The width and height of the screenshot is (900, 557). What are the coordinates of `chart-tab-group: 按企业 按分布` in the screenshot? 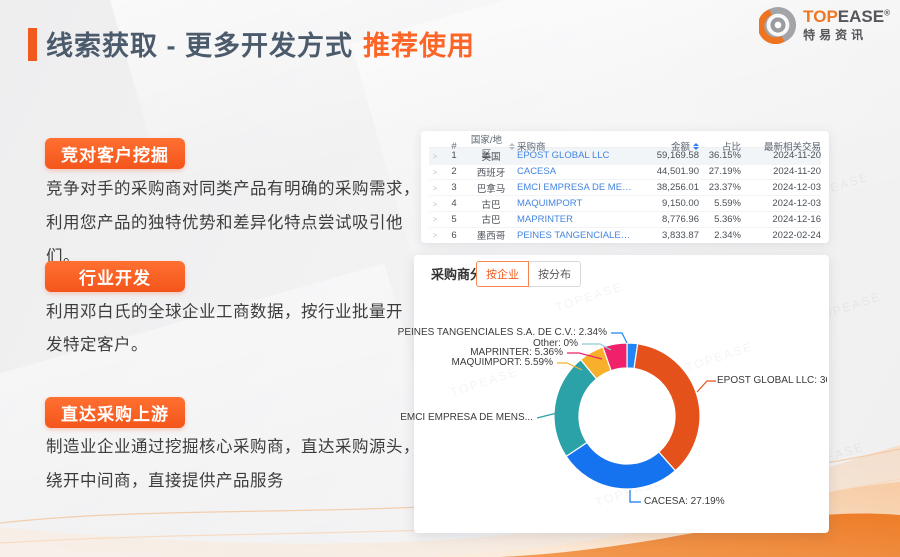 It's located at (528, 274).